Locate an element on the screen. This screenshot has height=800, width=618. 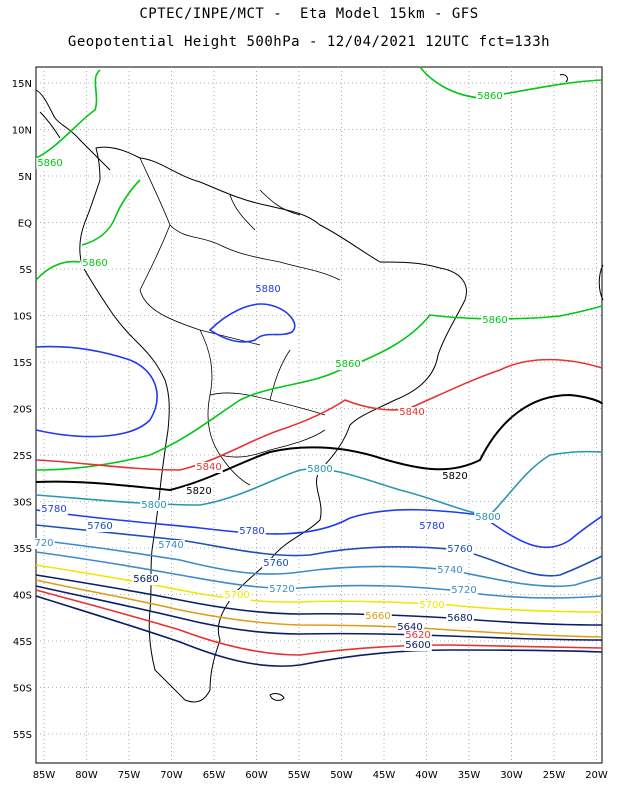
country-borders is located at coordinates (240, 321).